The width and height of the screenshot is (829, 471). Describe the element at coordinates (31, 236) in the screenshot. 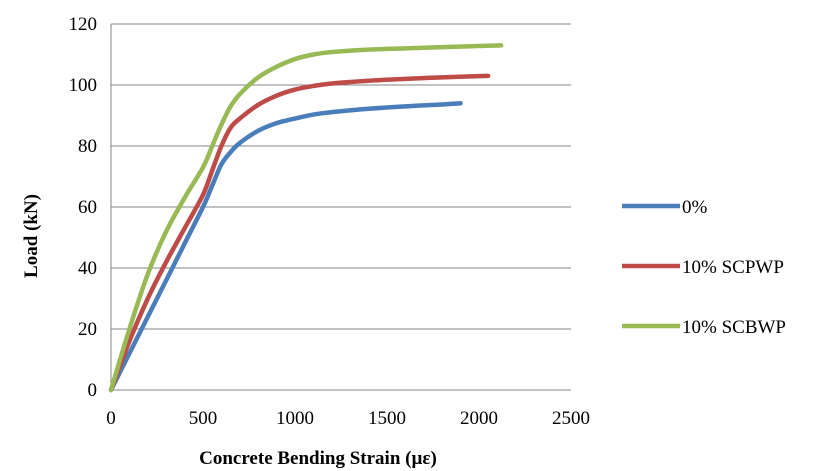

I see `y-axis-label: Load (kN)` at that location.